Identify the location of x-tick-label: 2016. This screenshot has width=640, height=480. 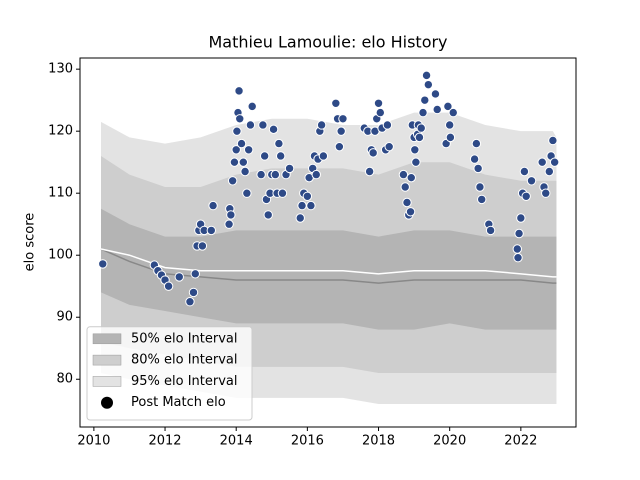
(307, 441).